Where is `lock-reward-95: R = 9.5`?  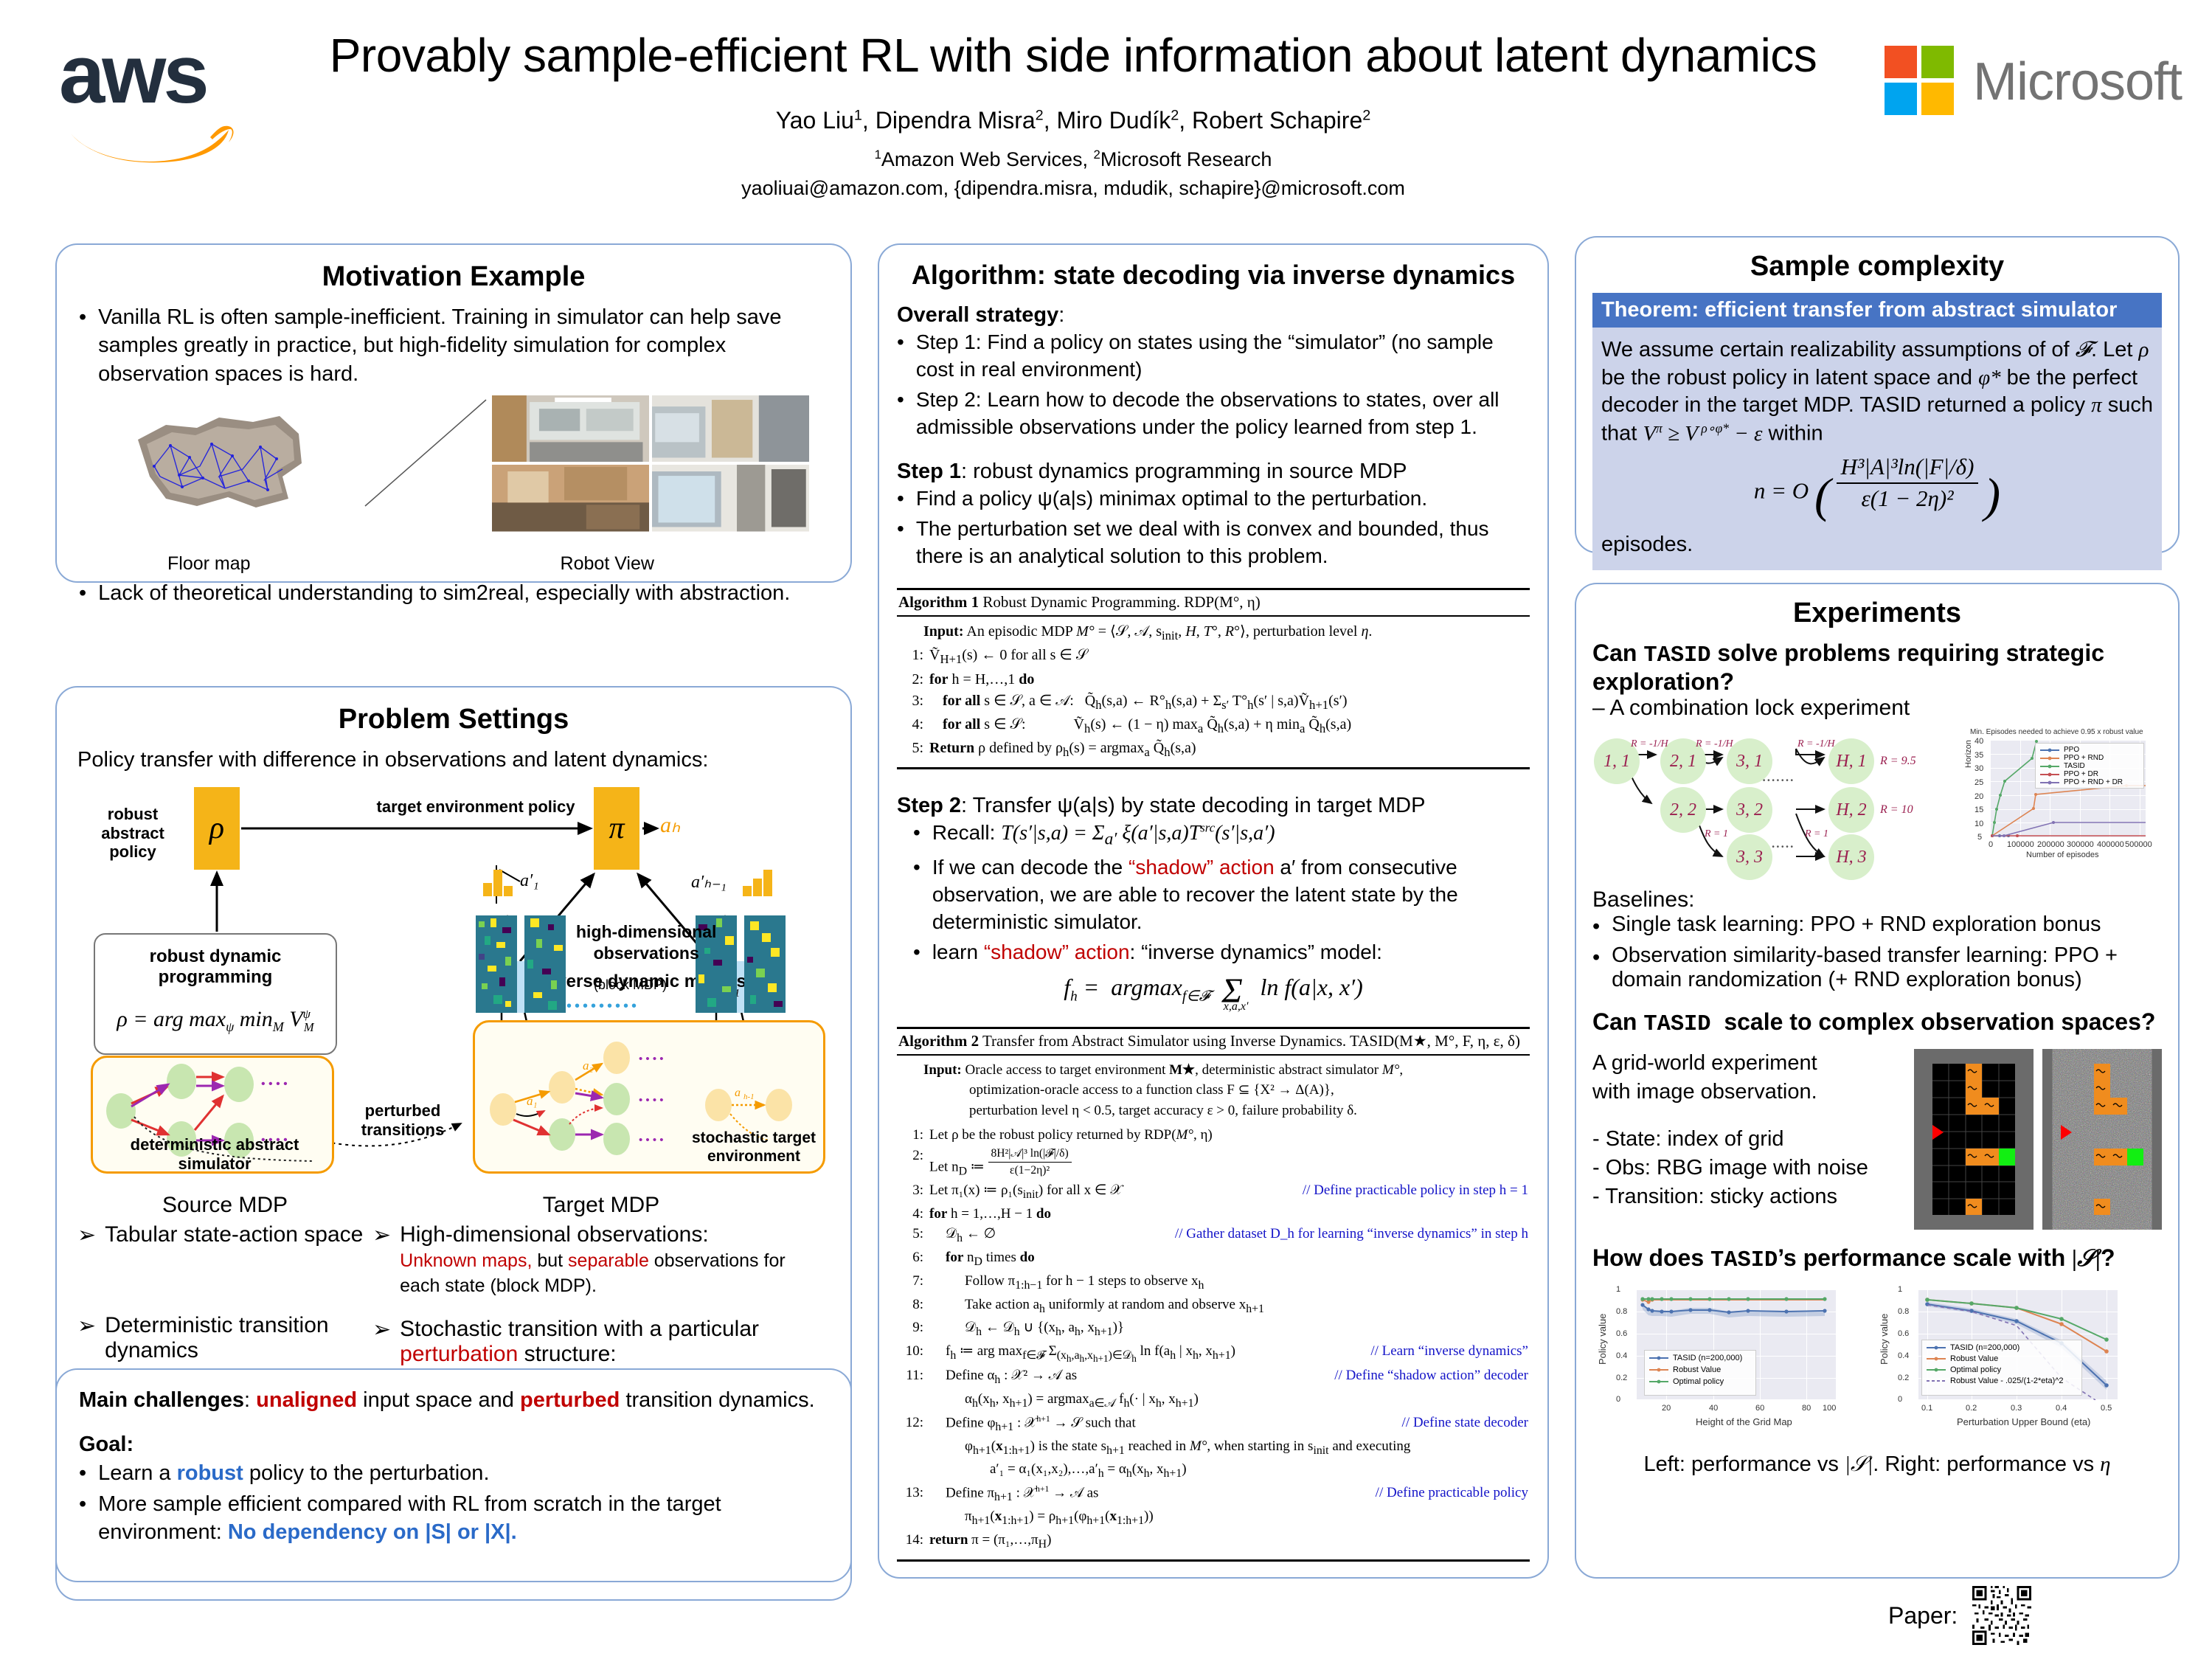
lock-reward-95: R = 9.5 is located at coordinates (1898, 761).